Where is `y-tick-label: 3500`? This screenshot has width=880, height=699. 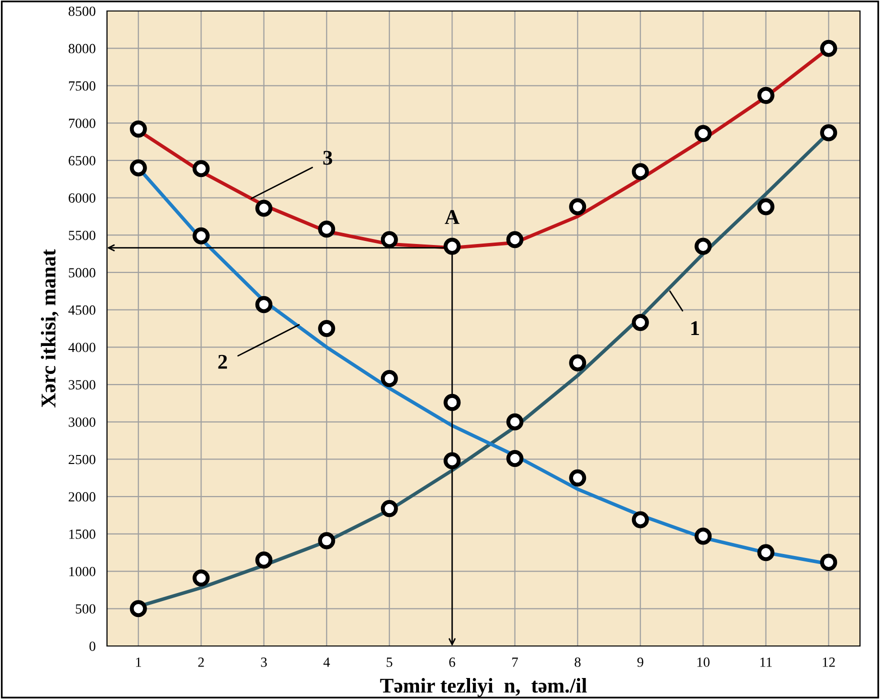
y-tick-label: 3500 is located at coordinates (82, 385).